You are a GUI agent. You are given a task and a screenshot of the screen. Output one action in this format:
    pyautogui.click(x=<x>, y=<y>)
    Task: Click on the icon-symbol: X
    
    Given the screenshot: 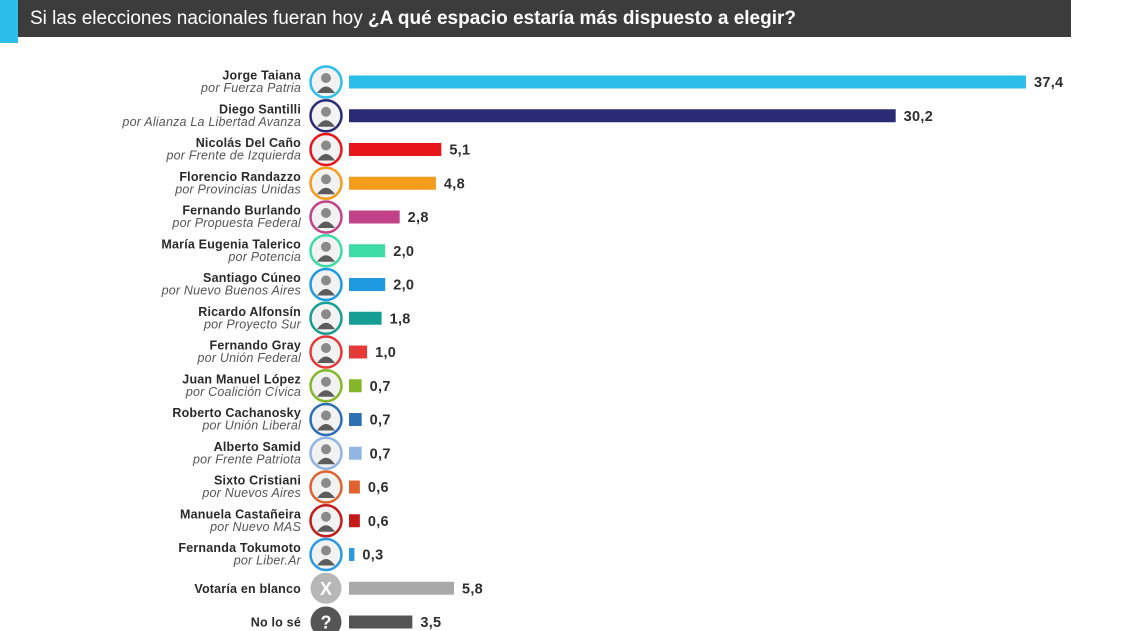 What is the action you would take?
    pyautogui.click(x=326, y=589)
    